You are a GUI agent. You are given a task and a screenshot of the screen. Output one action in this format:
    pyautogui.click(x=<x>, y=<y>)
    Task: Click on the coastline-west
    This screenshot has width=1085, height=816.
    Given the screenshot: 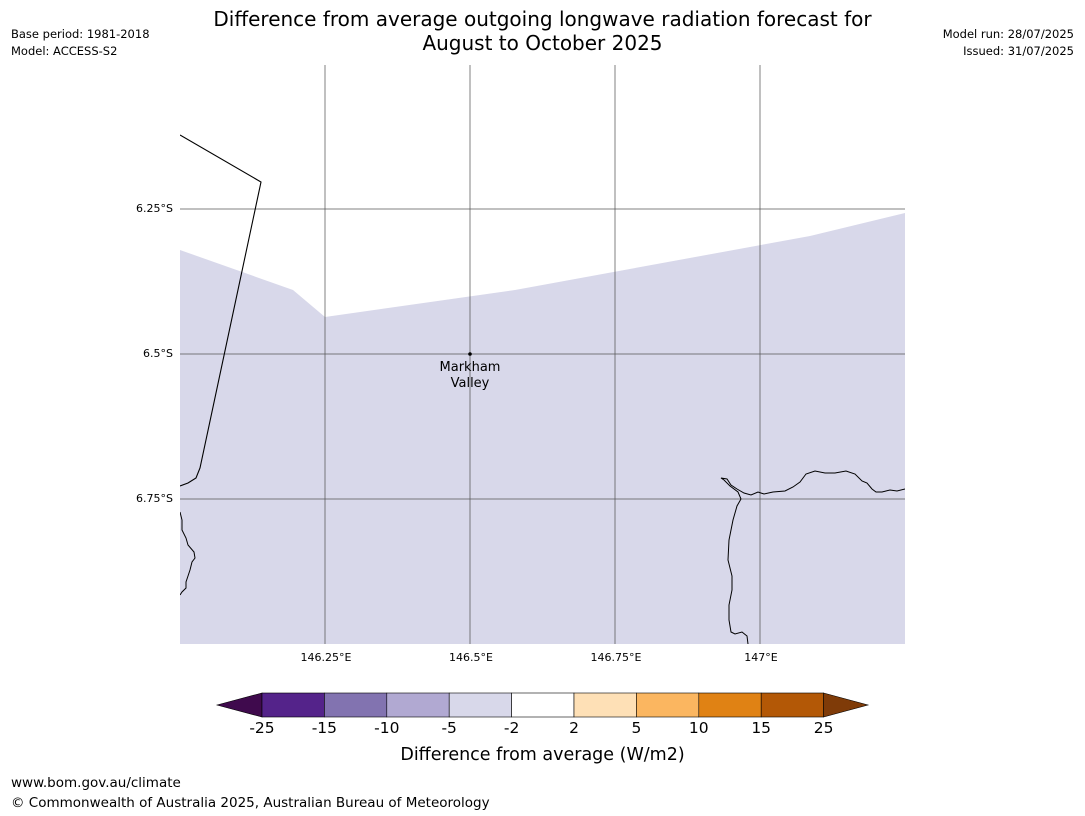 What is the action you would take?
    pyautogui.click(x=188, y=553)
    